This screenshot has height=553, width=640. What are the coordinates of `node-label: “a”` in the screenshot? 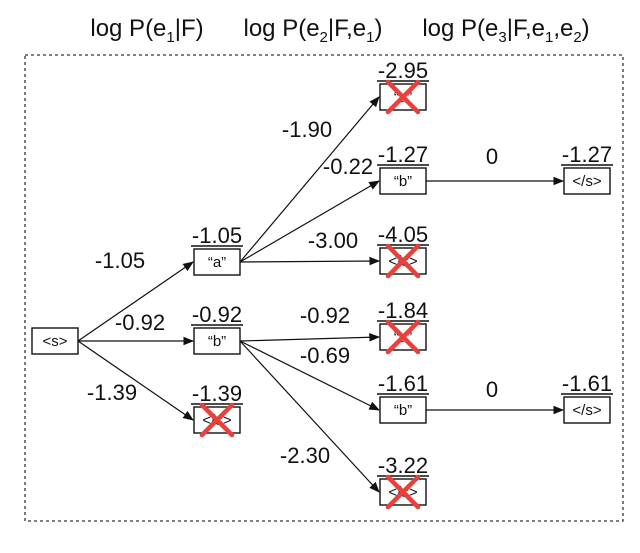 It's located at (217, 262).